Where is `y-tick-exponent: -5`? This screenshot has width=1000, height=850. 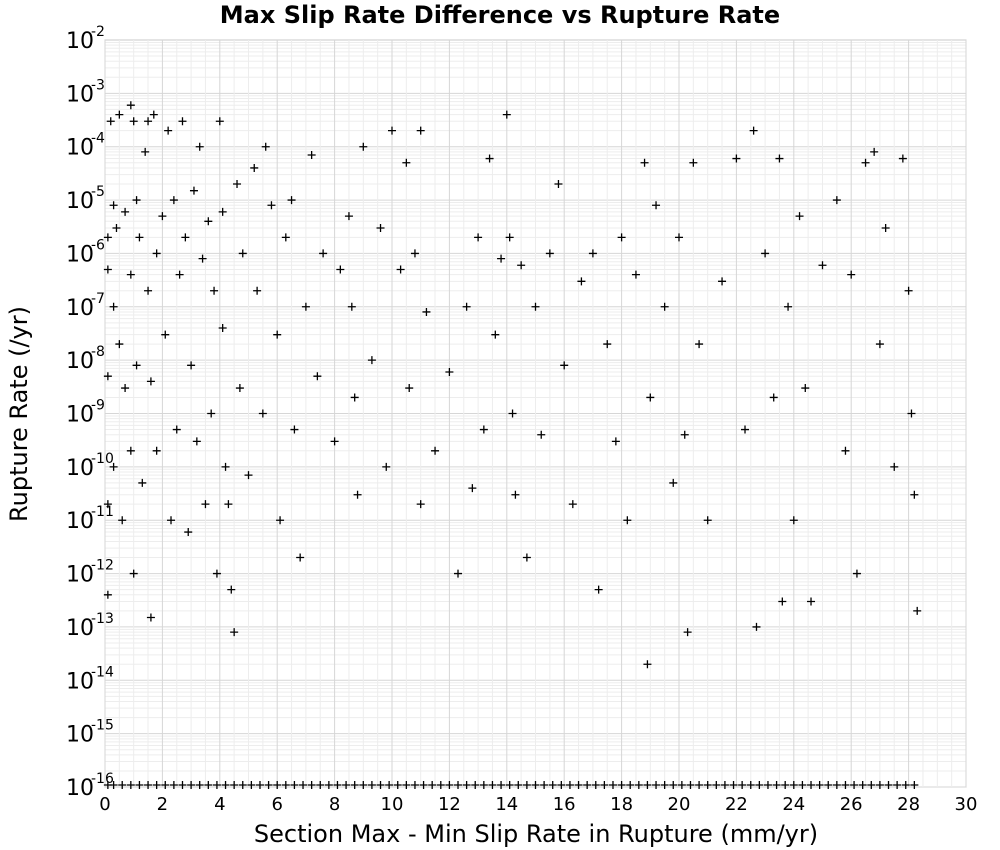 y-tick-exponent: -5 is located at coordinates (98, 192).